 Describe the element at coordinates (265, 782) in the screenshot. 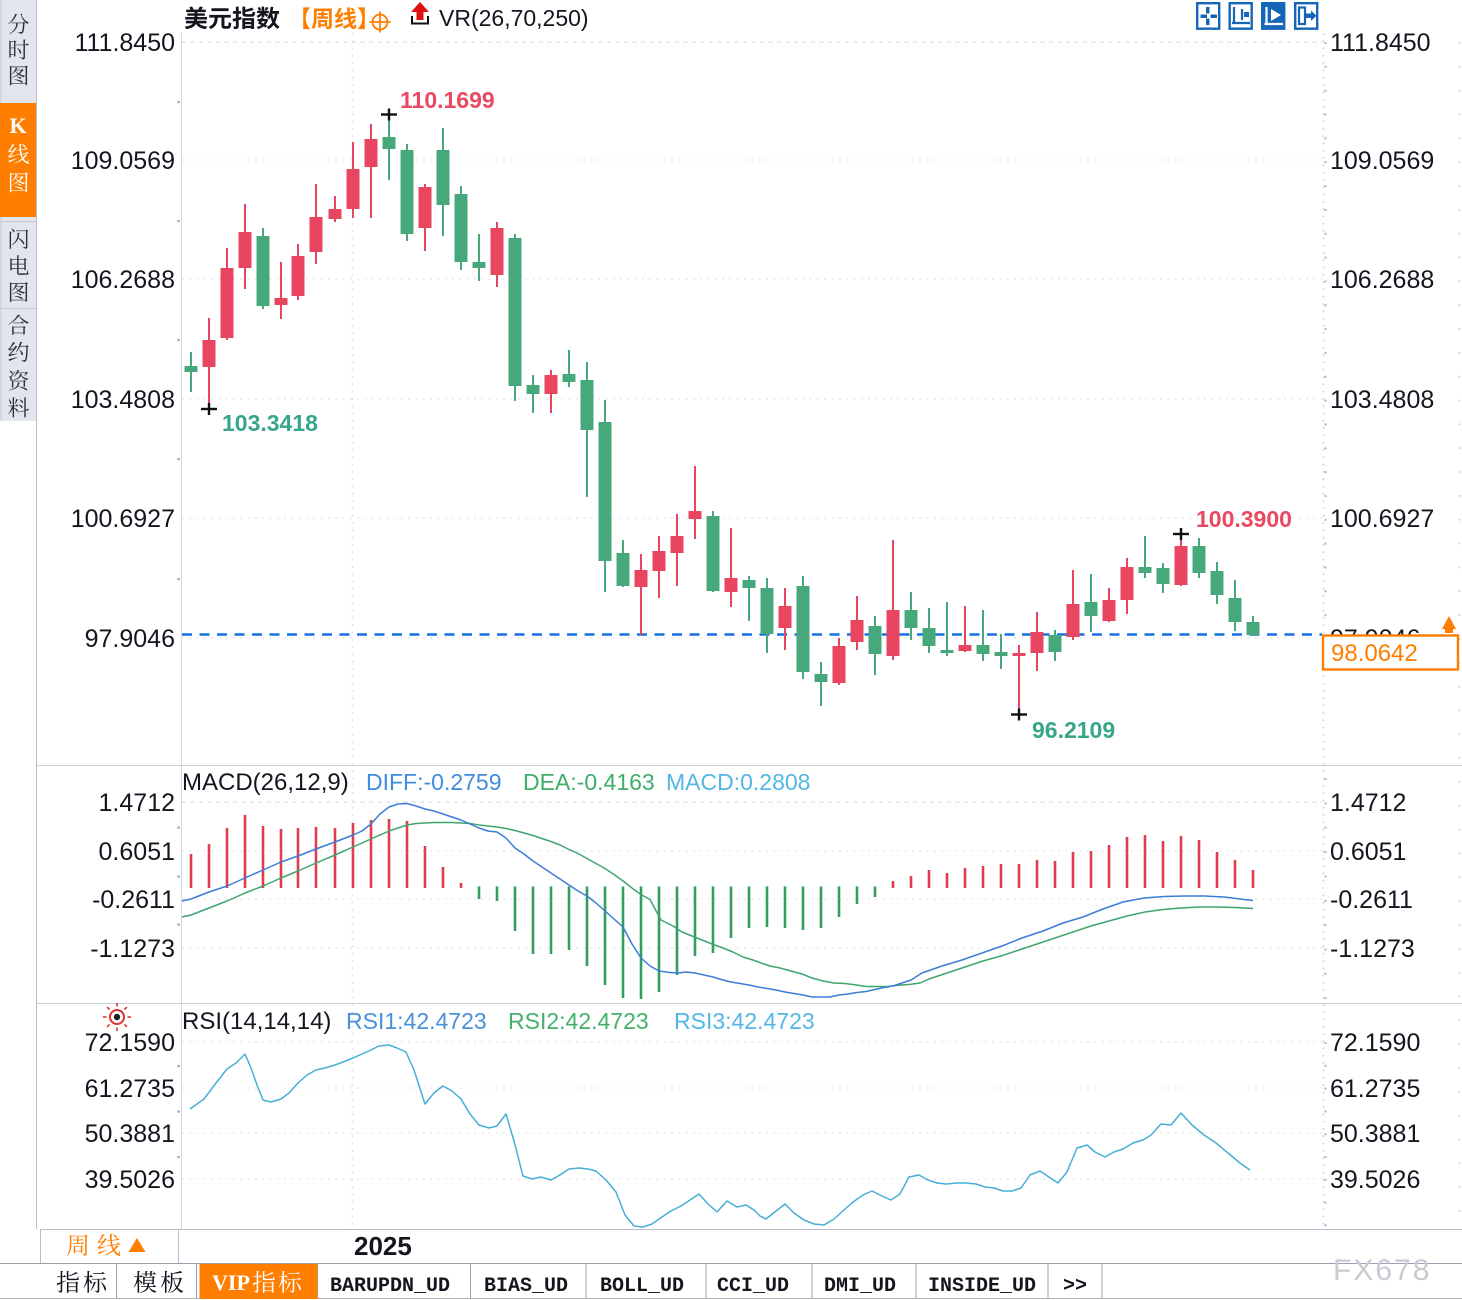

I see `svg-text: MACD(26,12,9)` at that location.